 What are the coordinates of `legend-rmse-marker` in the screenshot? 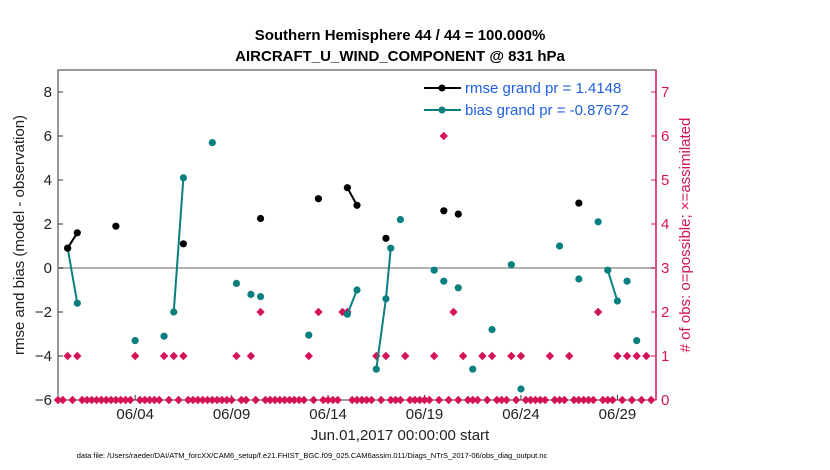 It's located at (442, 88).